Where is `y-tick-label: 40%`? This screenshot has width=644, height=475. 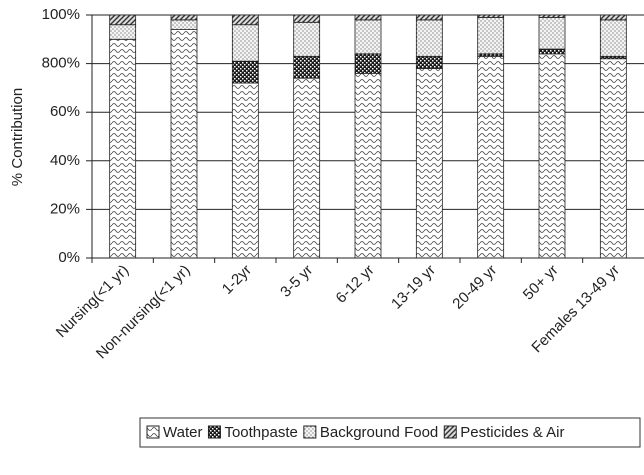 y-tick-label: 40% is located at coordinates (65, 160).